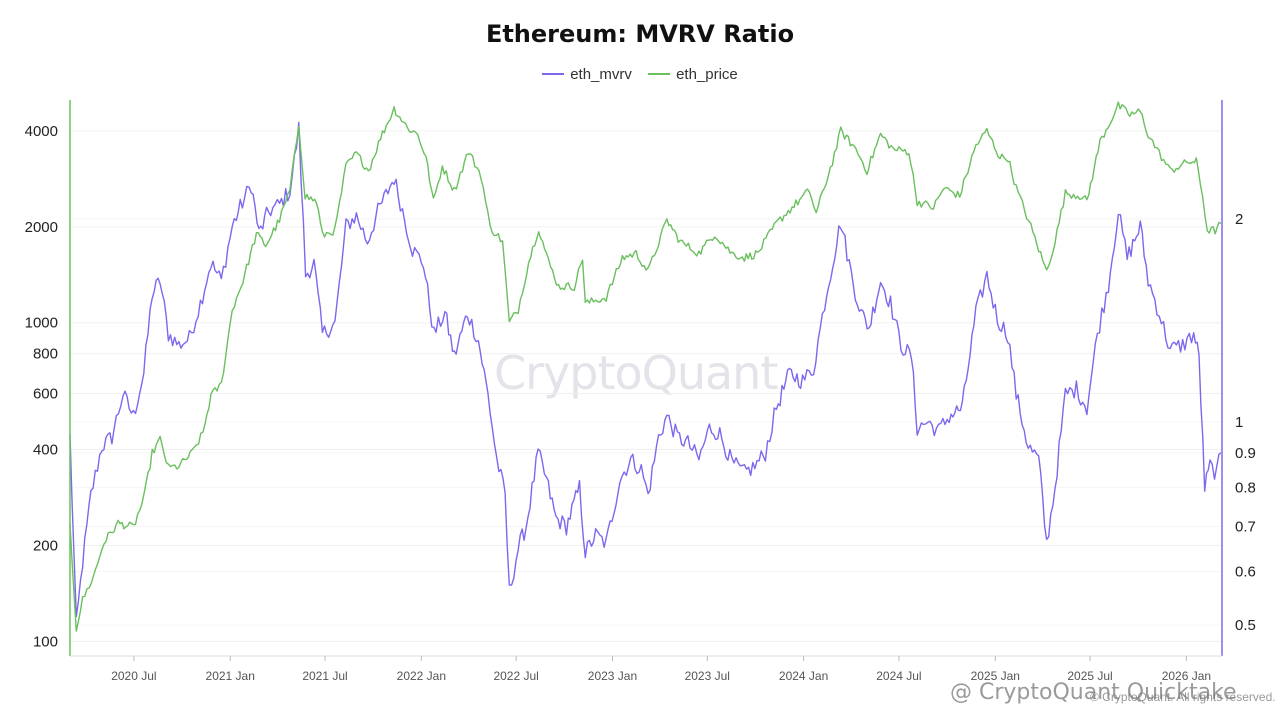 Image resolution: width=1280 pixels, height=720 pixels. I want to click on y-left-tick-label-0: 100, so click(45, 641).